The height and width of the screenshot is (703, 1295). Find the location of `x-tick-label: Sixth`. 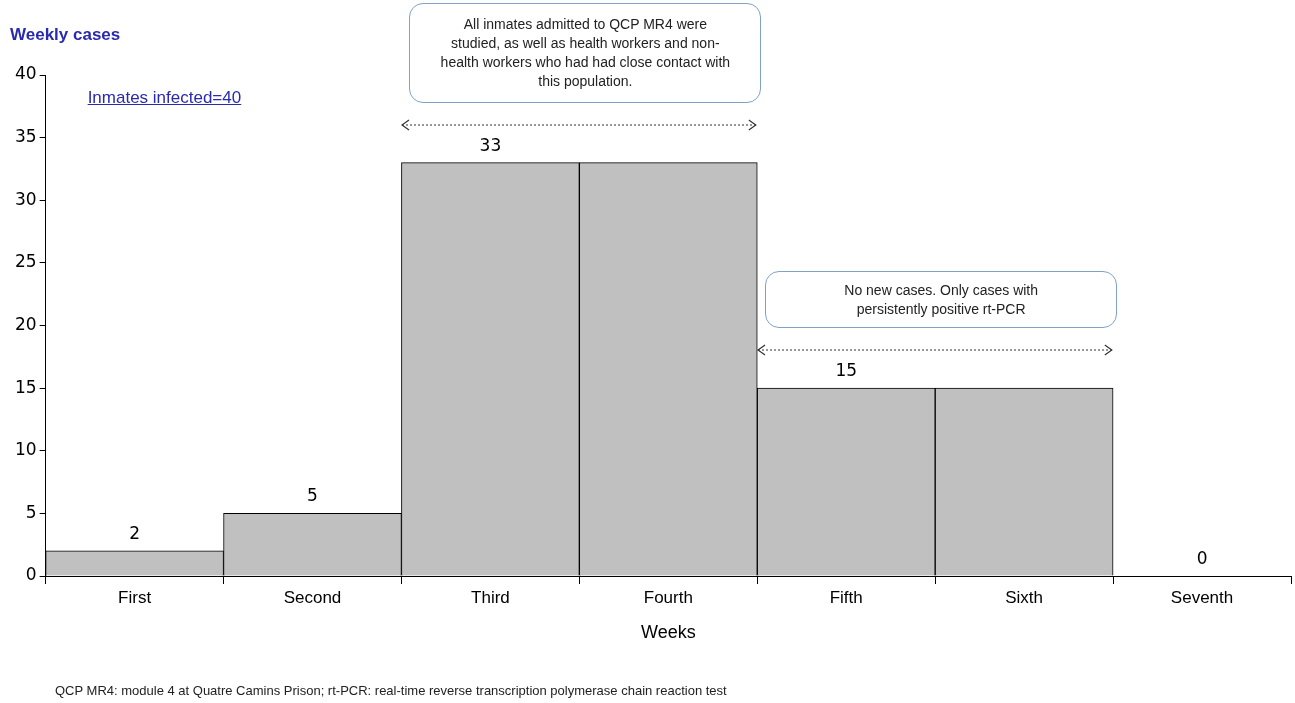

x-tick-label: Sixth is located at coordinates (1024, 597).